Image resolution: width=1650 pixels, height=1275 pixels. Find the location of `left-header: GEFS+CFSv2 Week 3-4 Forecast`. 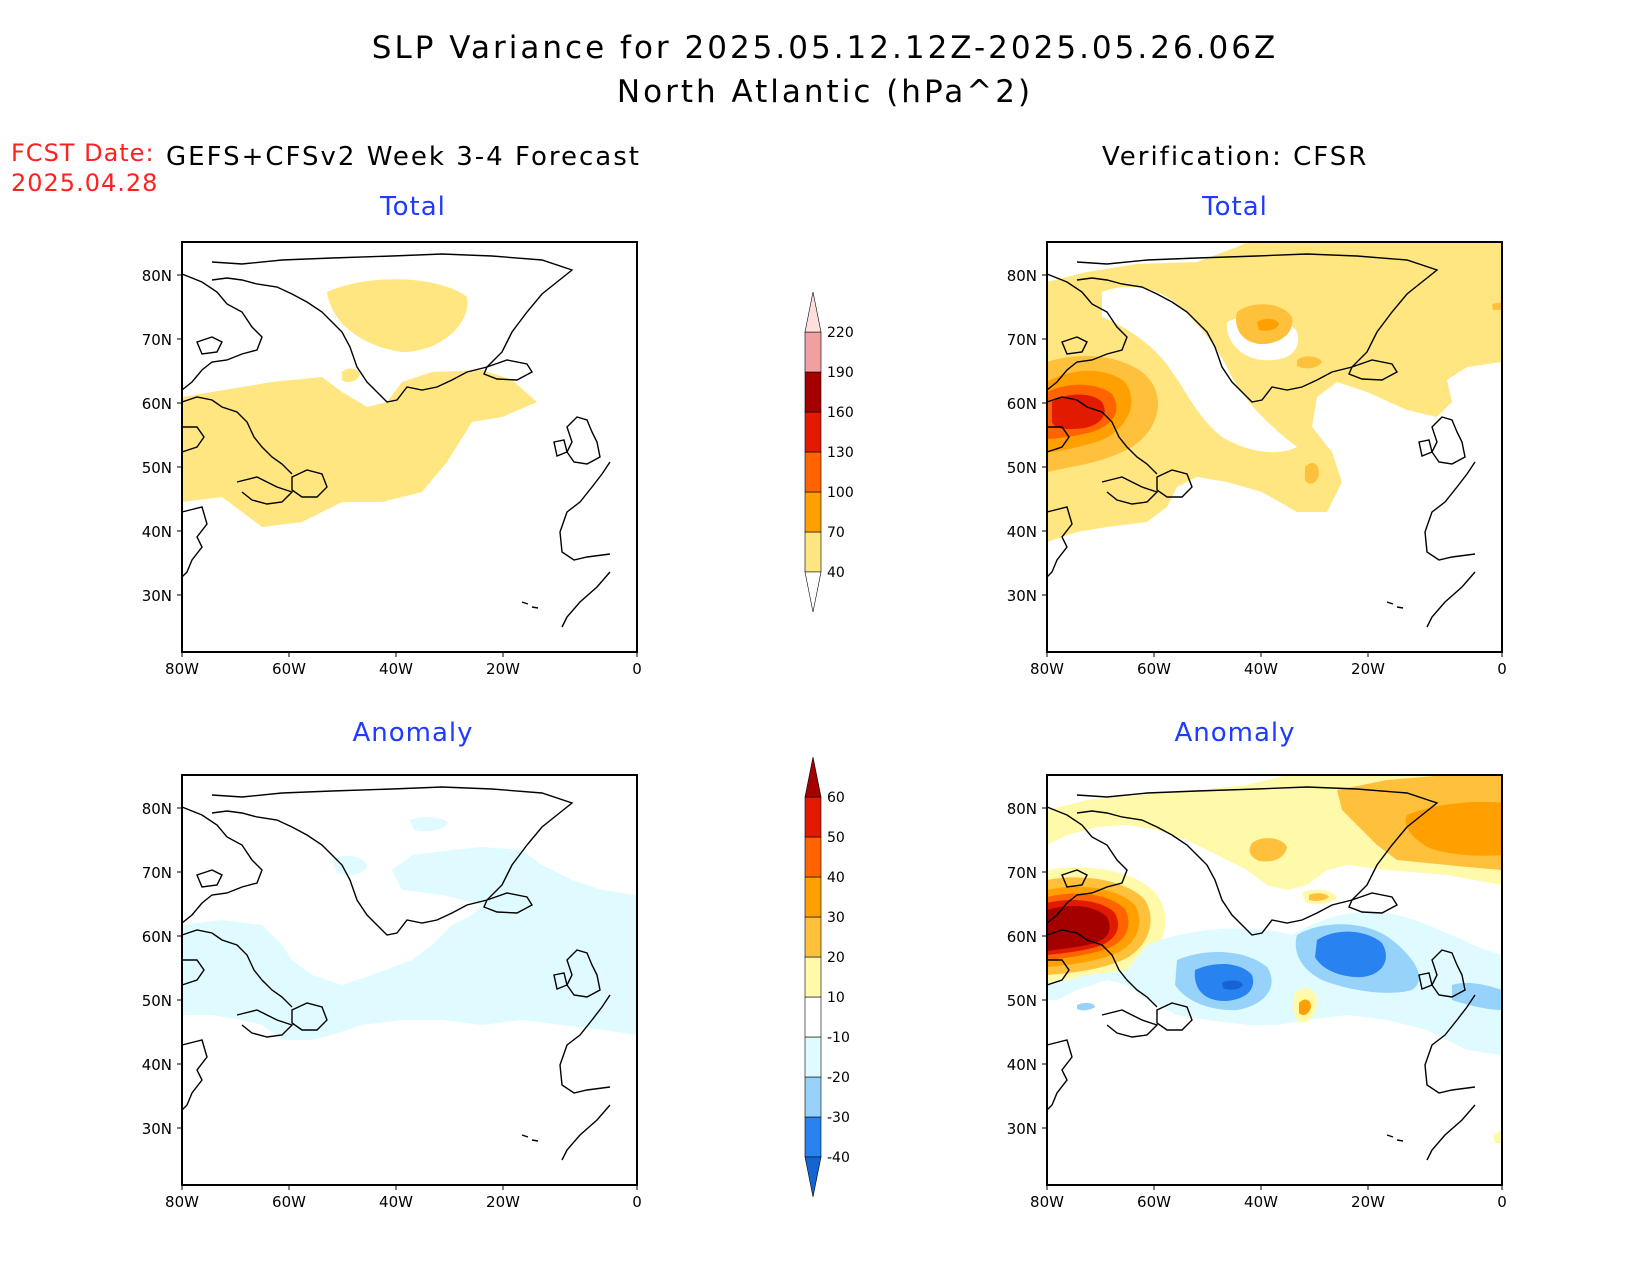

left-header: GEFS+CFSv2 Week 3-4 Forecast is located at coordinates (403, 157).